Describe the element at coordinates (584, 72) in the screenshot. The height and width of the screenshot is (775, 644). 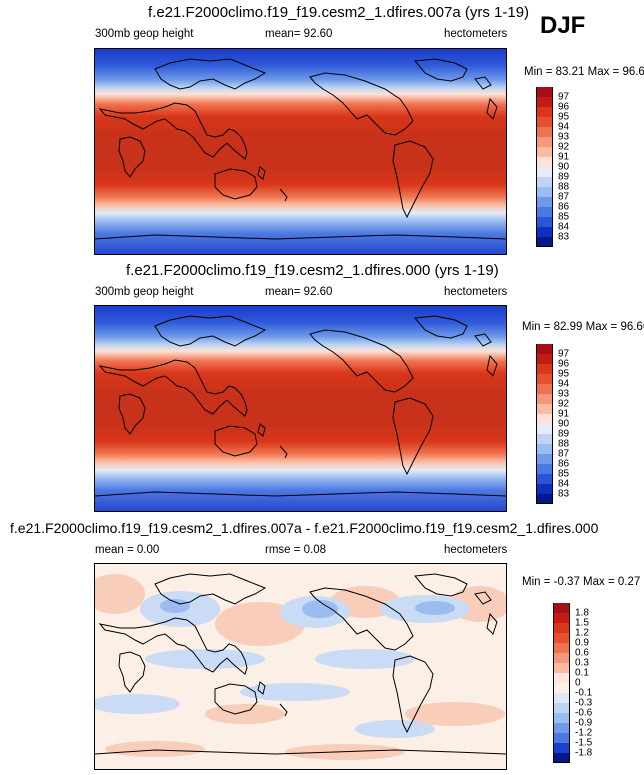
I see `panel-1-minmax-label: Min = 83.21 Max = 96.69` at that location.